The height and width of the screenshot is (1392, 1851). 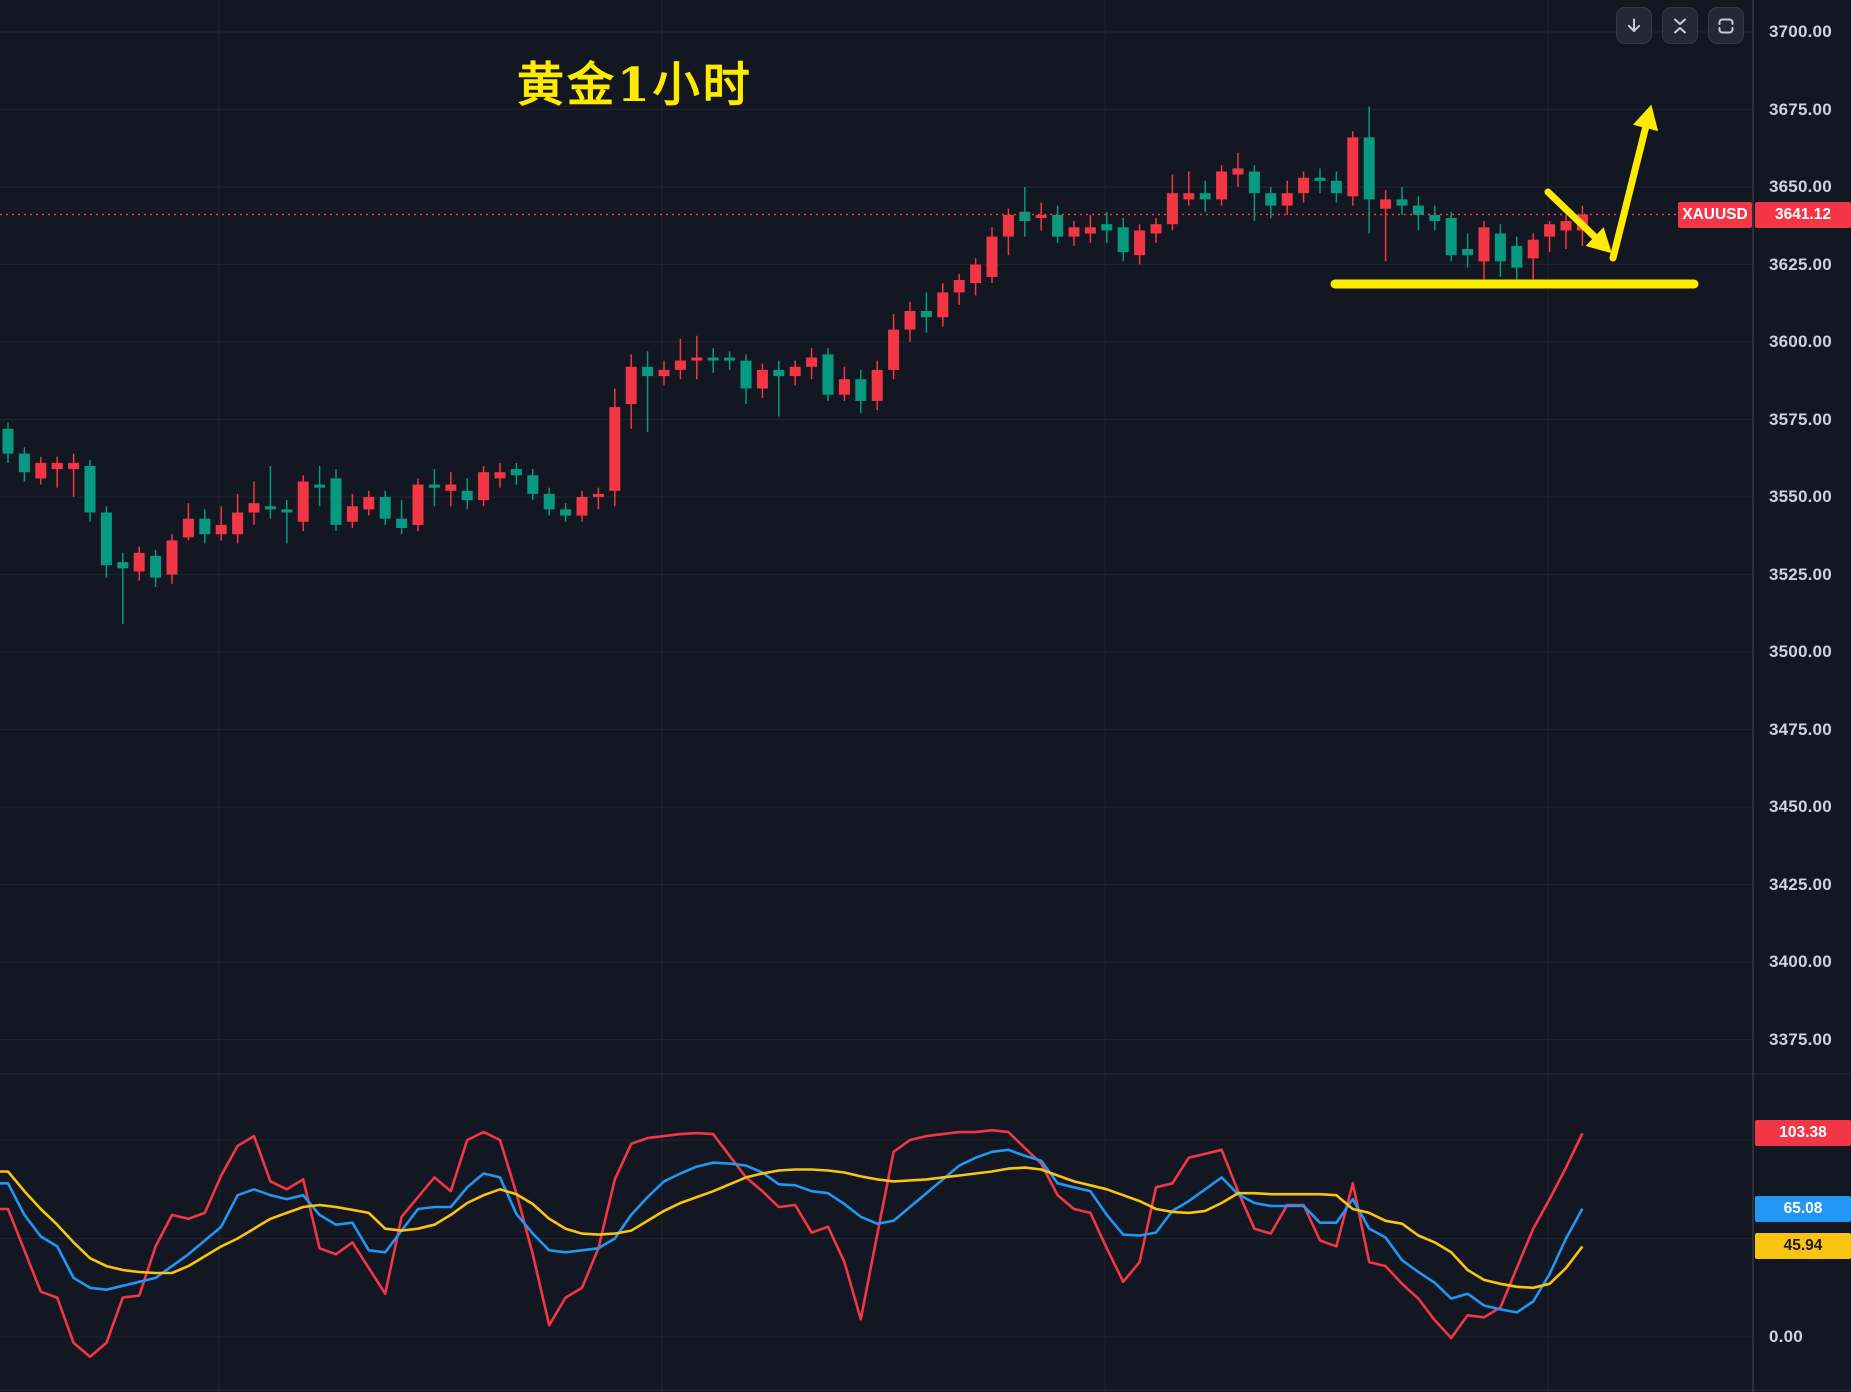 What do you see at coordinates (1803, 1208) in the screenshot?
I see `osc-value-label-mid: 65.08` at bounding box center [1803, 1208].